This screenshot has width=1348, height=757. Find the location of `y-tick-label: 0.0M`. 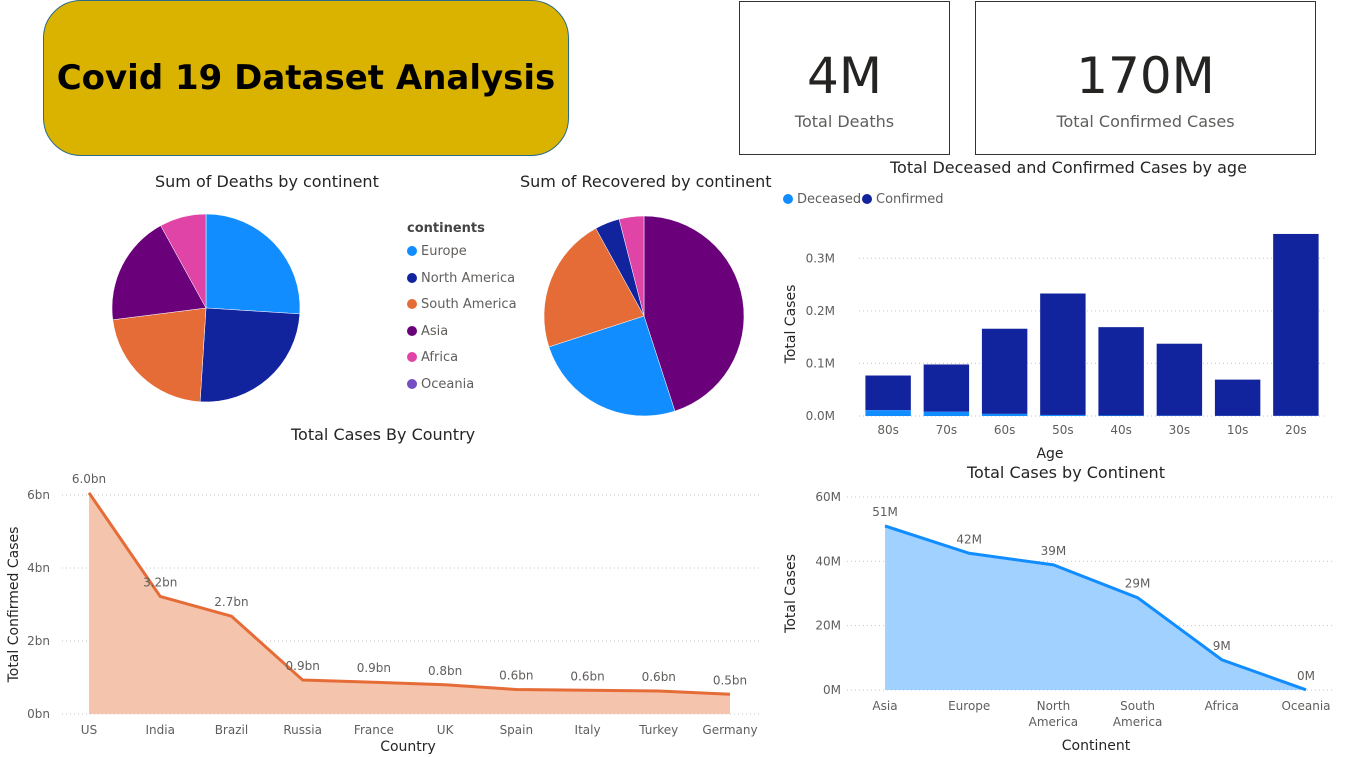

y-tick-label: 0.0M is located at coordinates (820, 416).